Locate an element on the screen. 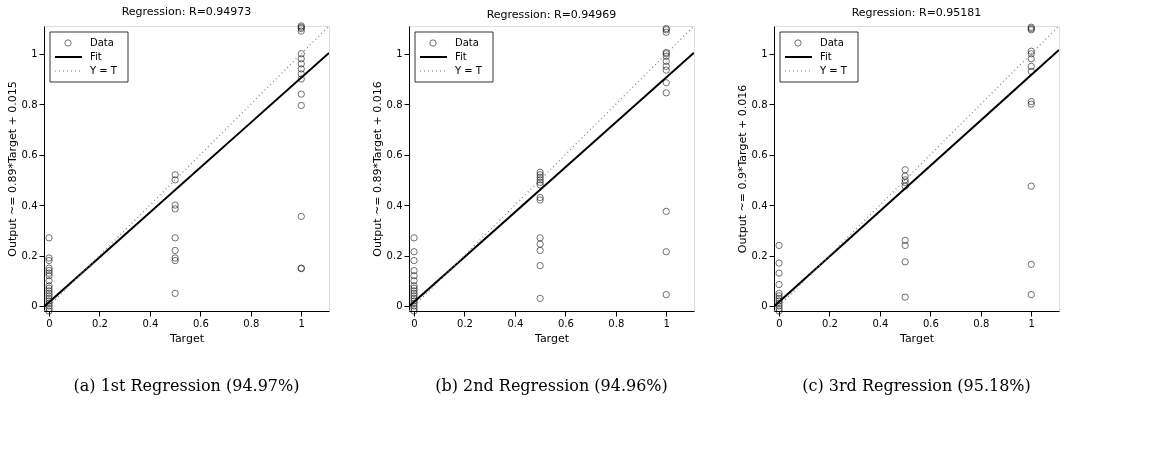  chart-title: Regression: R=0.94969 is located at coordinates (551, 14).